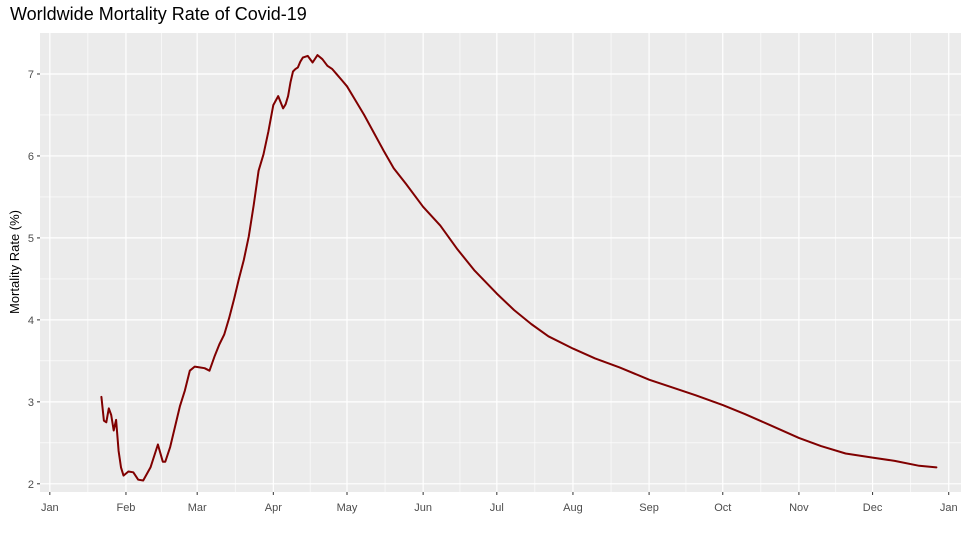  What do you see at coordinates (31, 239) in the screenshot?
I see `y-tick-label: 5` at bounding box center [31, 239].